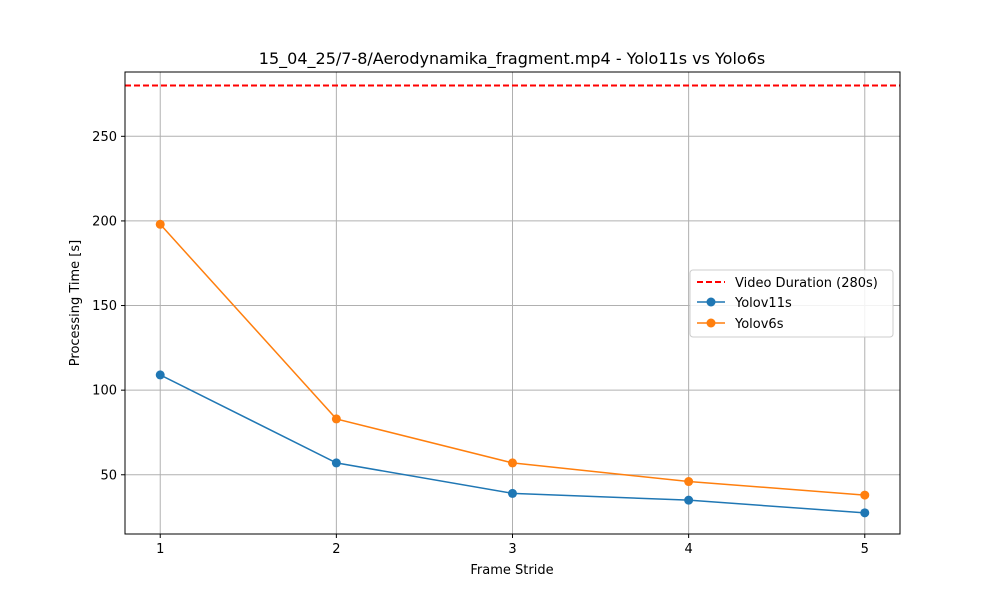  What do you see at coordinates (711, 323) in the screenshot?
I see `legend-marker-yolov6s` at bounding box center [711, 323].